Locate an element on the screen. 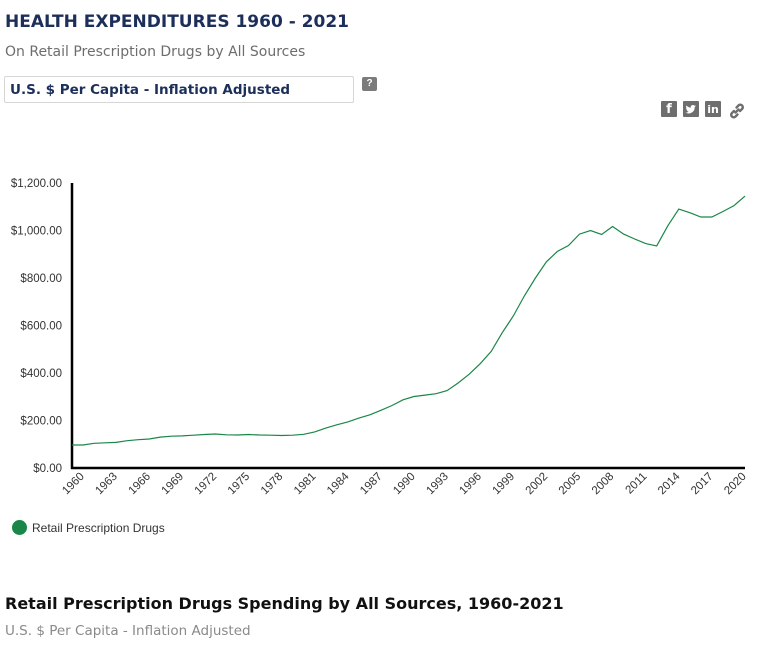  y-tick-label: $600.00 is located at coordinates (41, 327).